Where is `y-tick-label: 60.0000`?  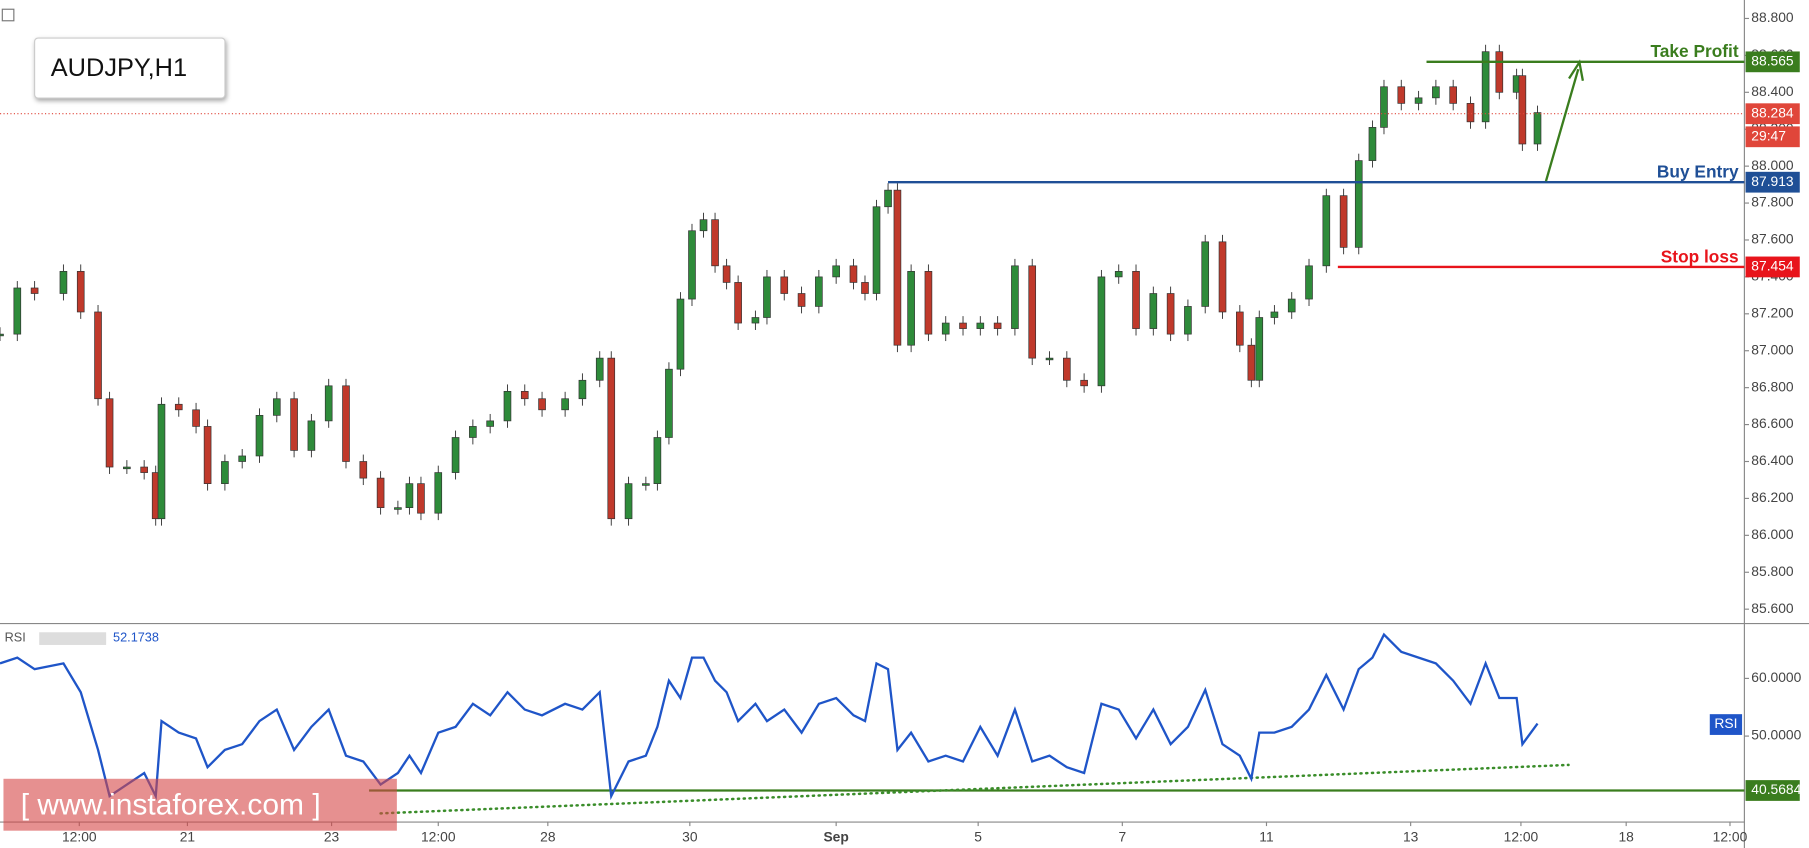
y-tick-label: 60.0000 is located at coordinates (1776, 677).